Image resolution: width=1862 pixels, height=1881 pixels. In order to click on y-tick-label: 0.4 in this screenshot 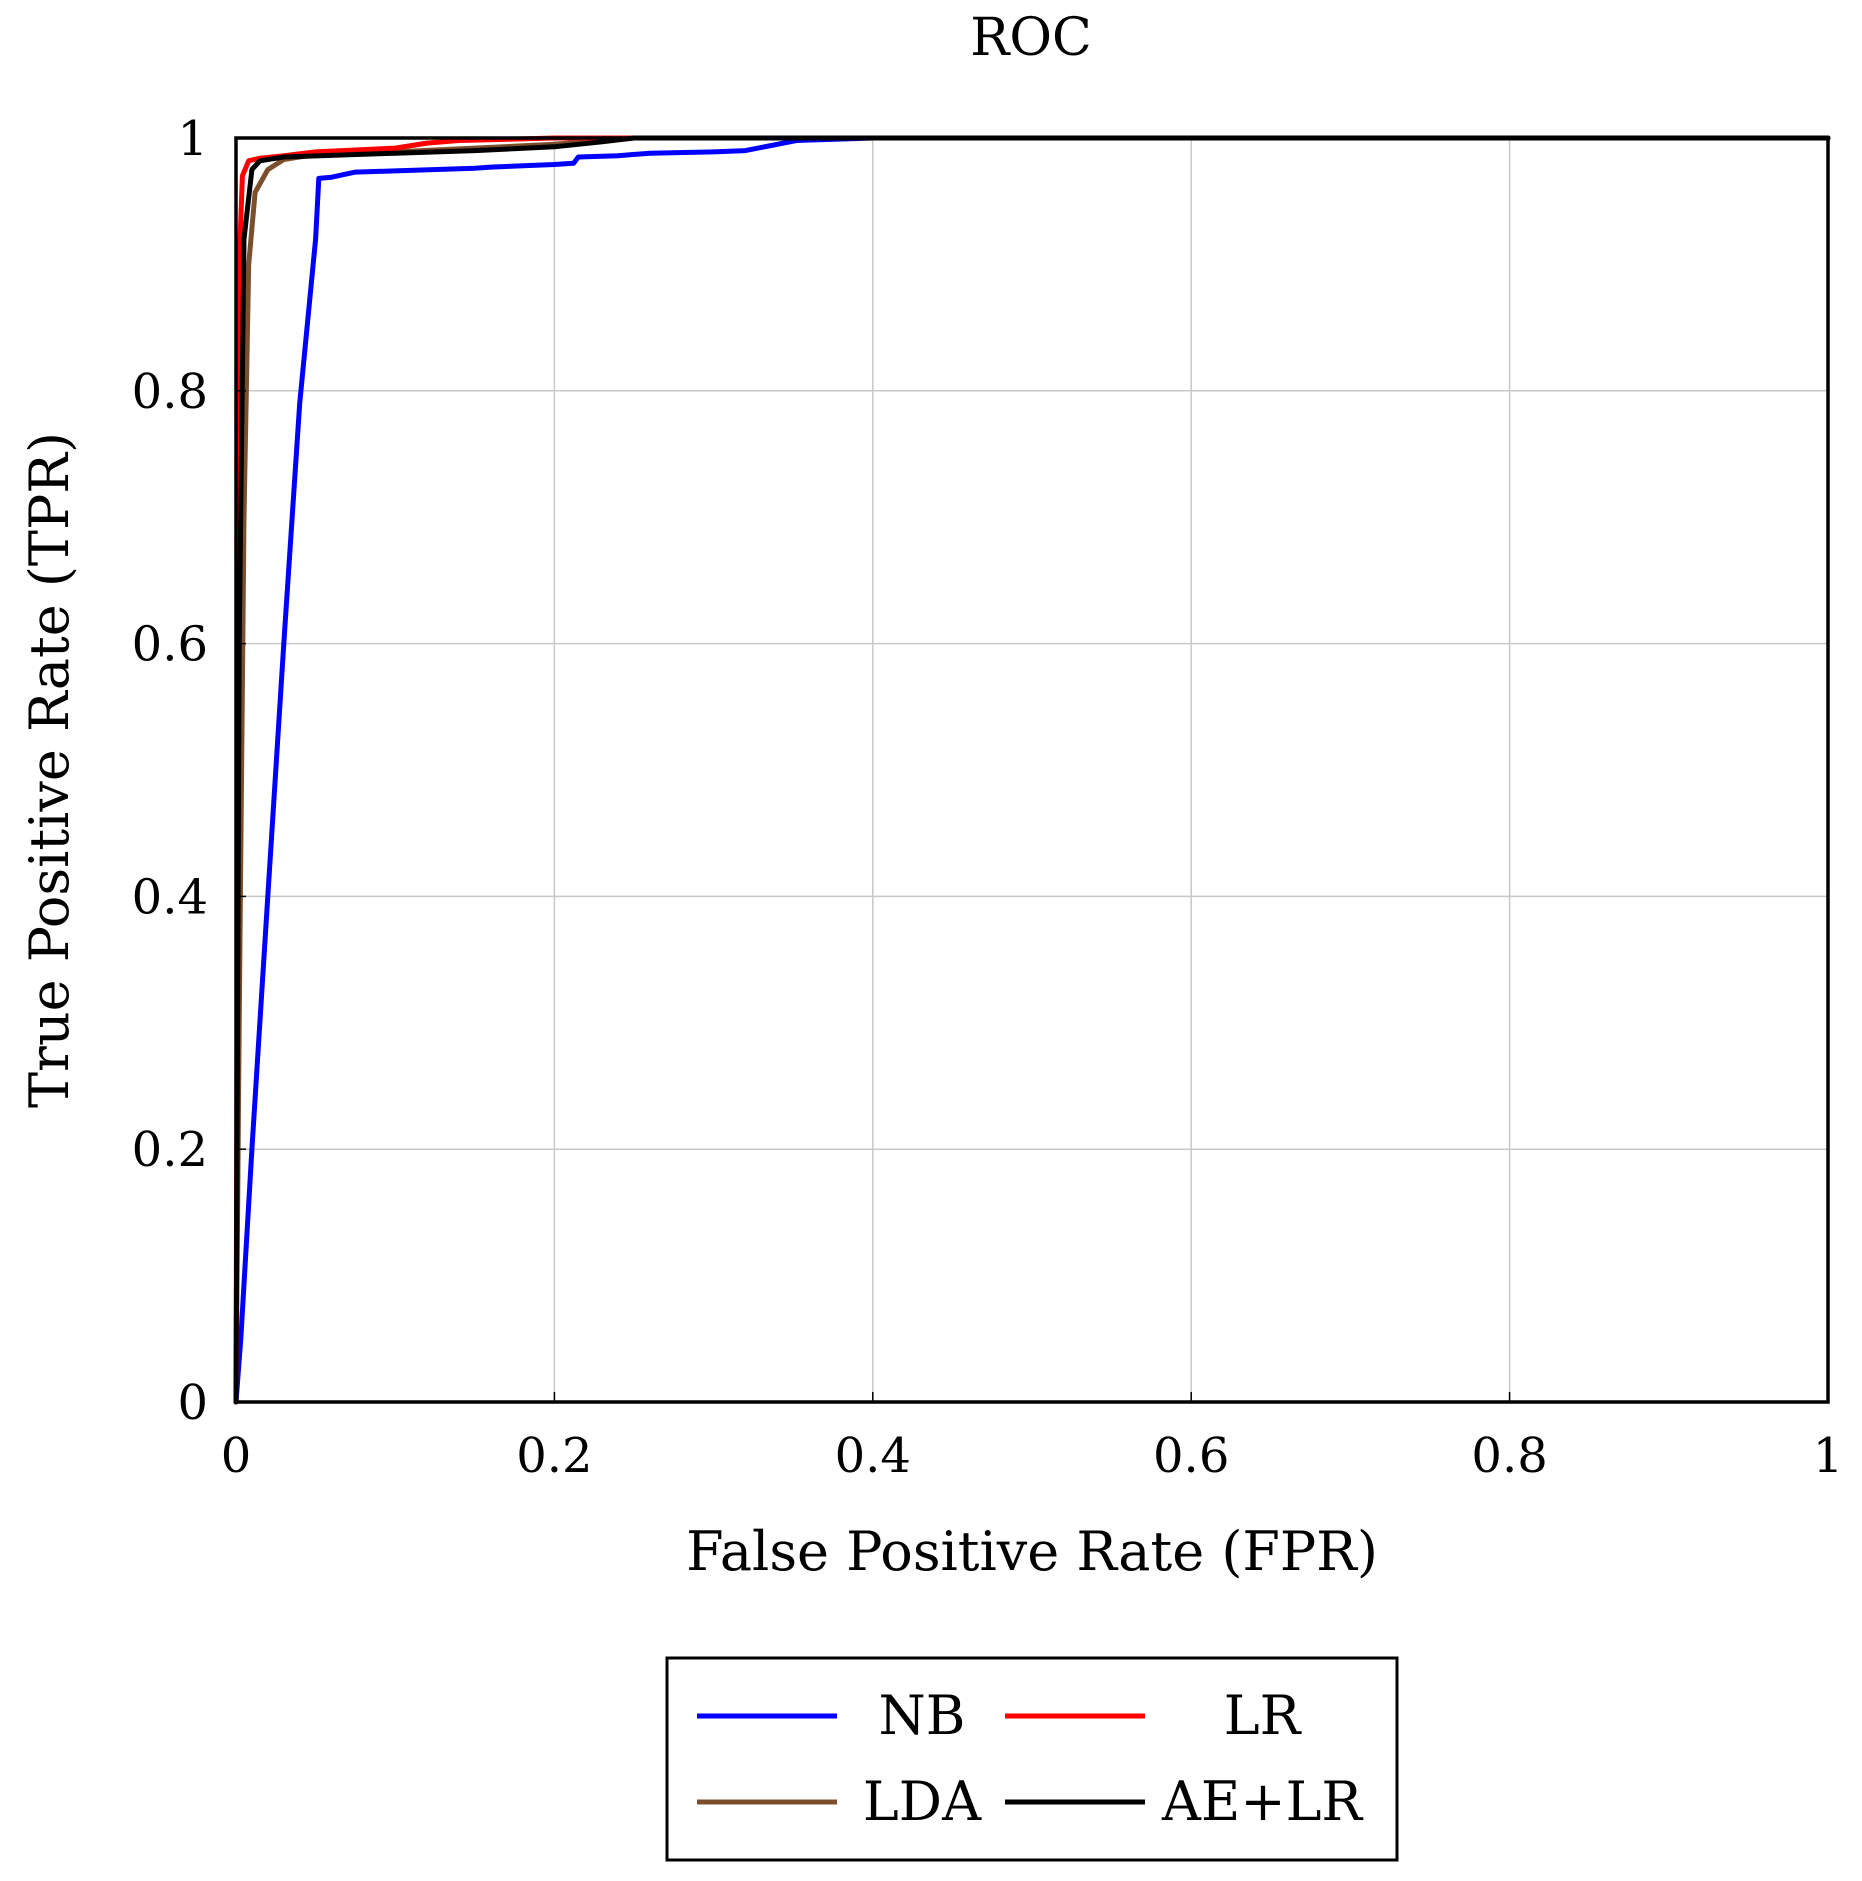, I will do `click(170, 897)`.